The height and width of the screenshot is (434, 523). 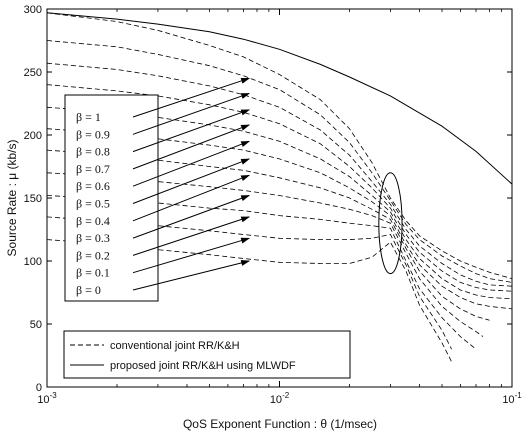 What do you see at coordinates (207, 354) in the screenshot?
I see `legend-box` at bounding box center [207, 354].